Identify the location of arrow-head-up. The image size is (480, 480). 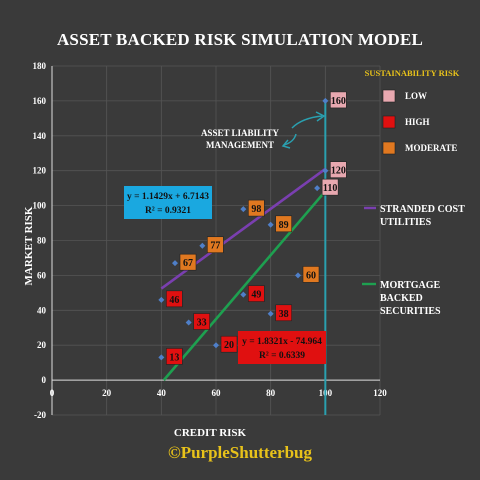
(320, 116).